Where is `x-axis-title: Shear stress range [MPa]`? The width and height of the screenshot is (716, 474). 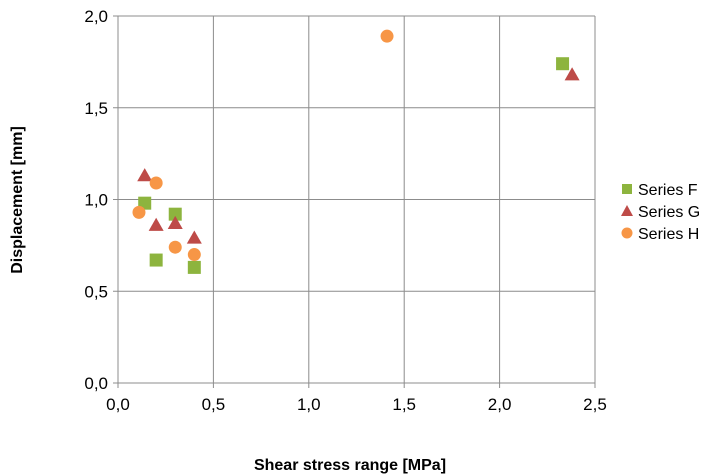
x-axis-title: Shear stress range [MPa] is located at coordinates (350, 465).